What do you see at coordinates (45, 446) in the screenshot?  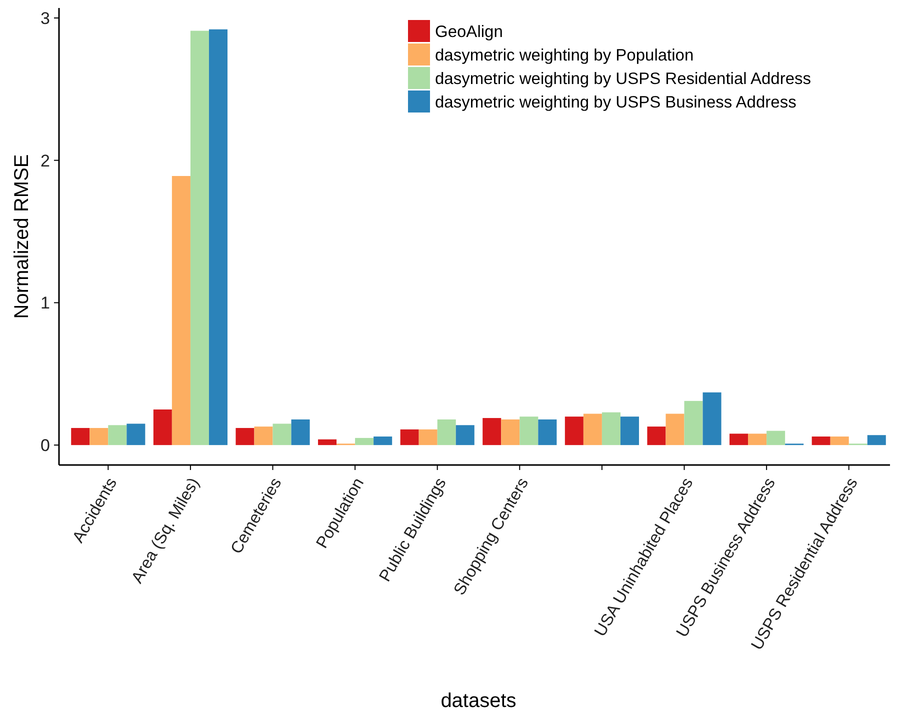 I see `y-tick-label: 0` at bounding box center [45, 446].